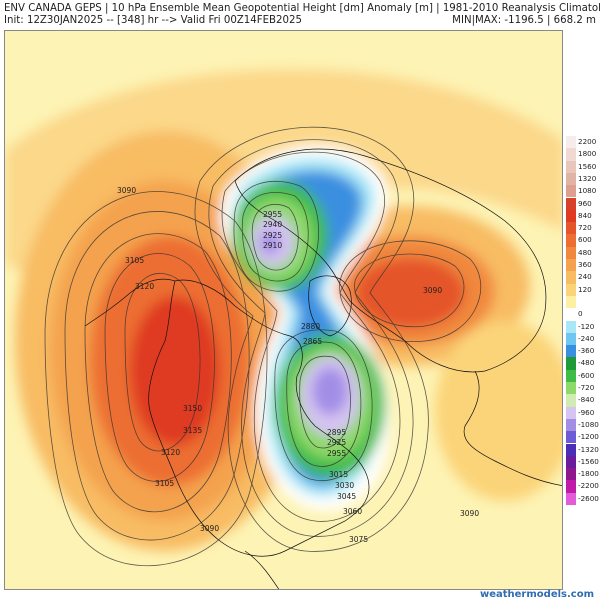  I want to click on legend-label: 360, so click(585, 264).